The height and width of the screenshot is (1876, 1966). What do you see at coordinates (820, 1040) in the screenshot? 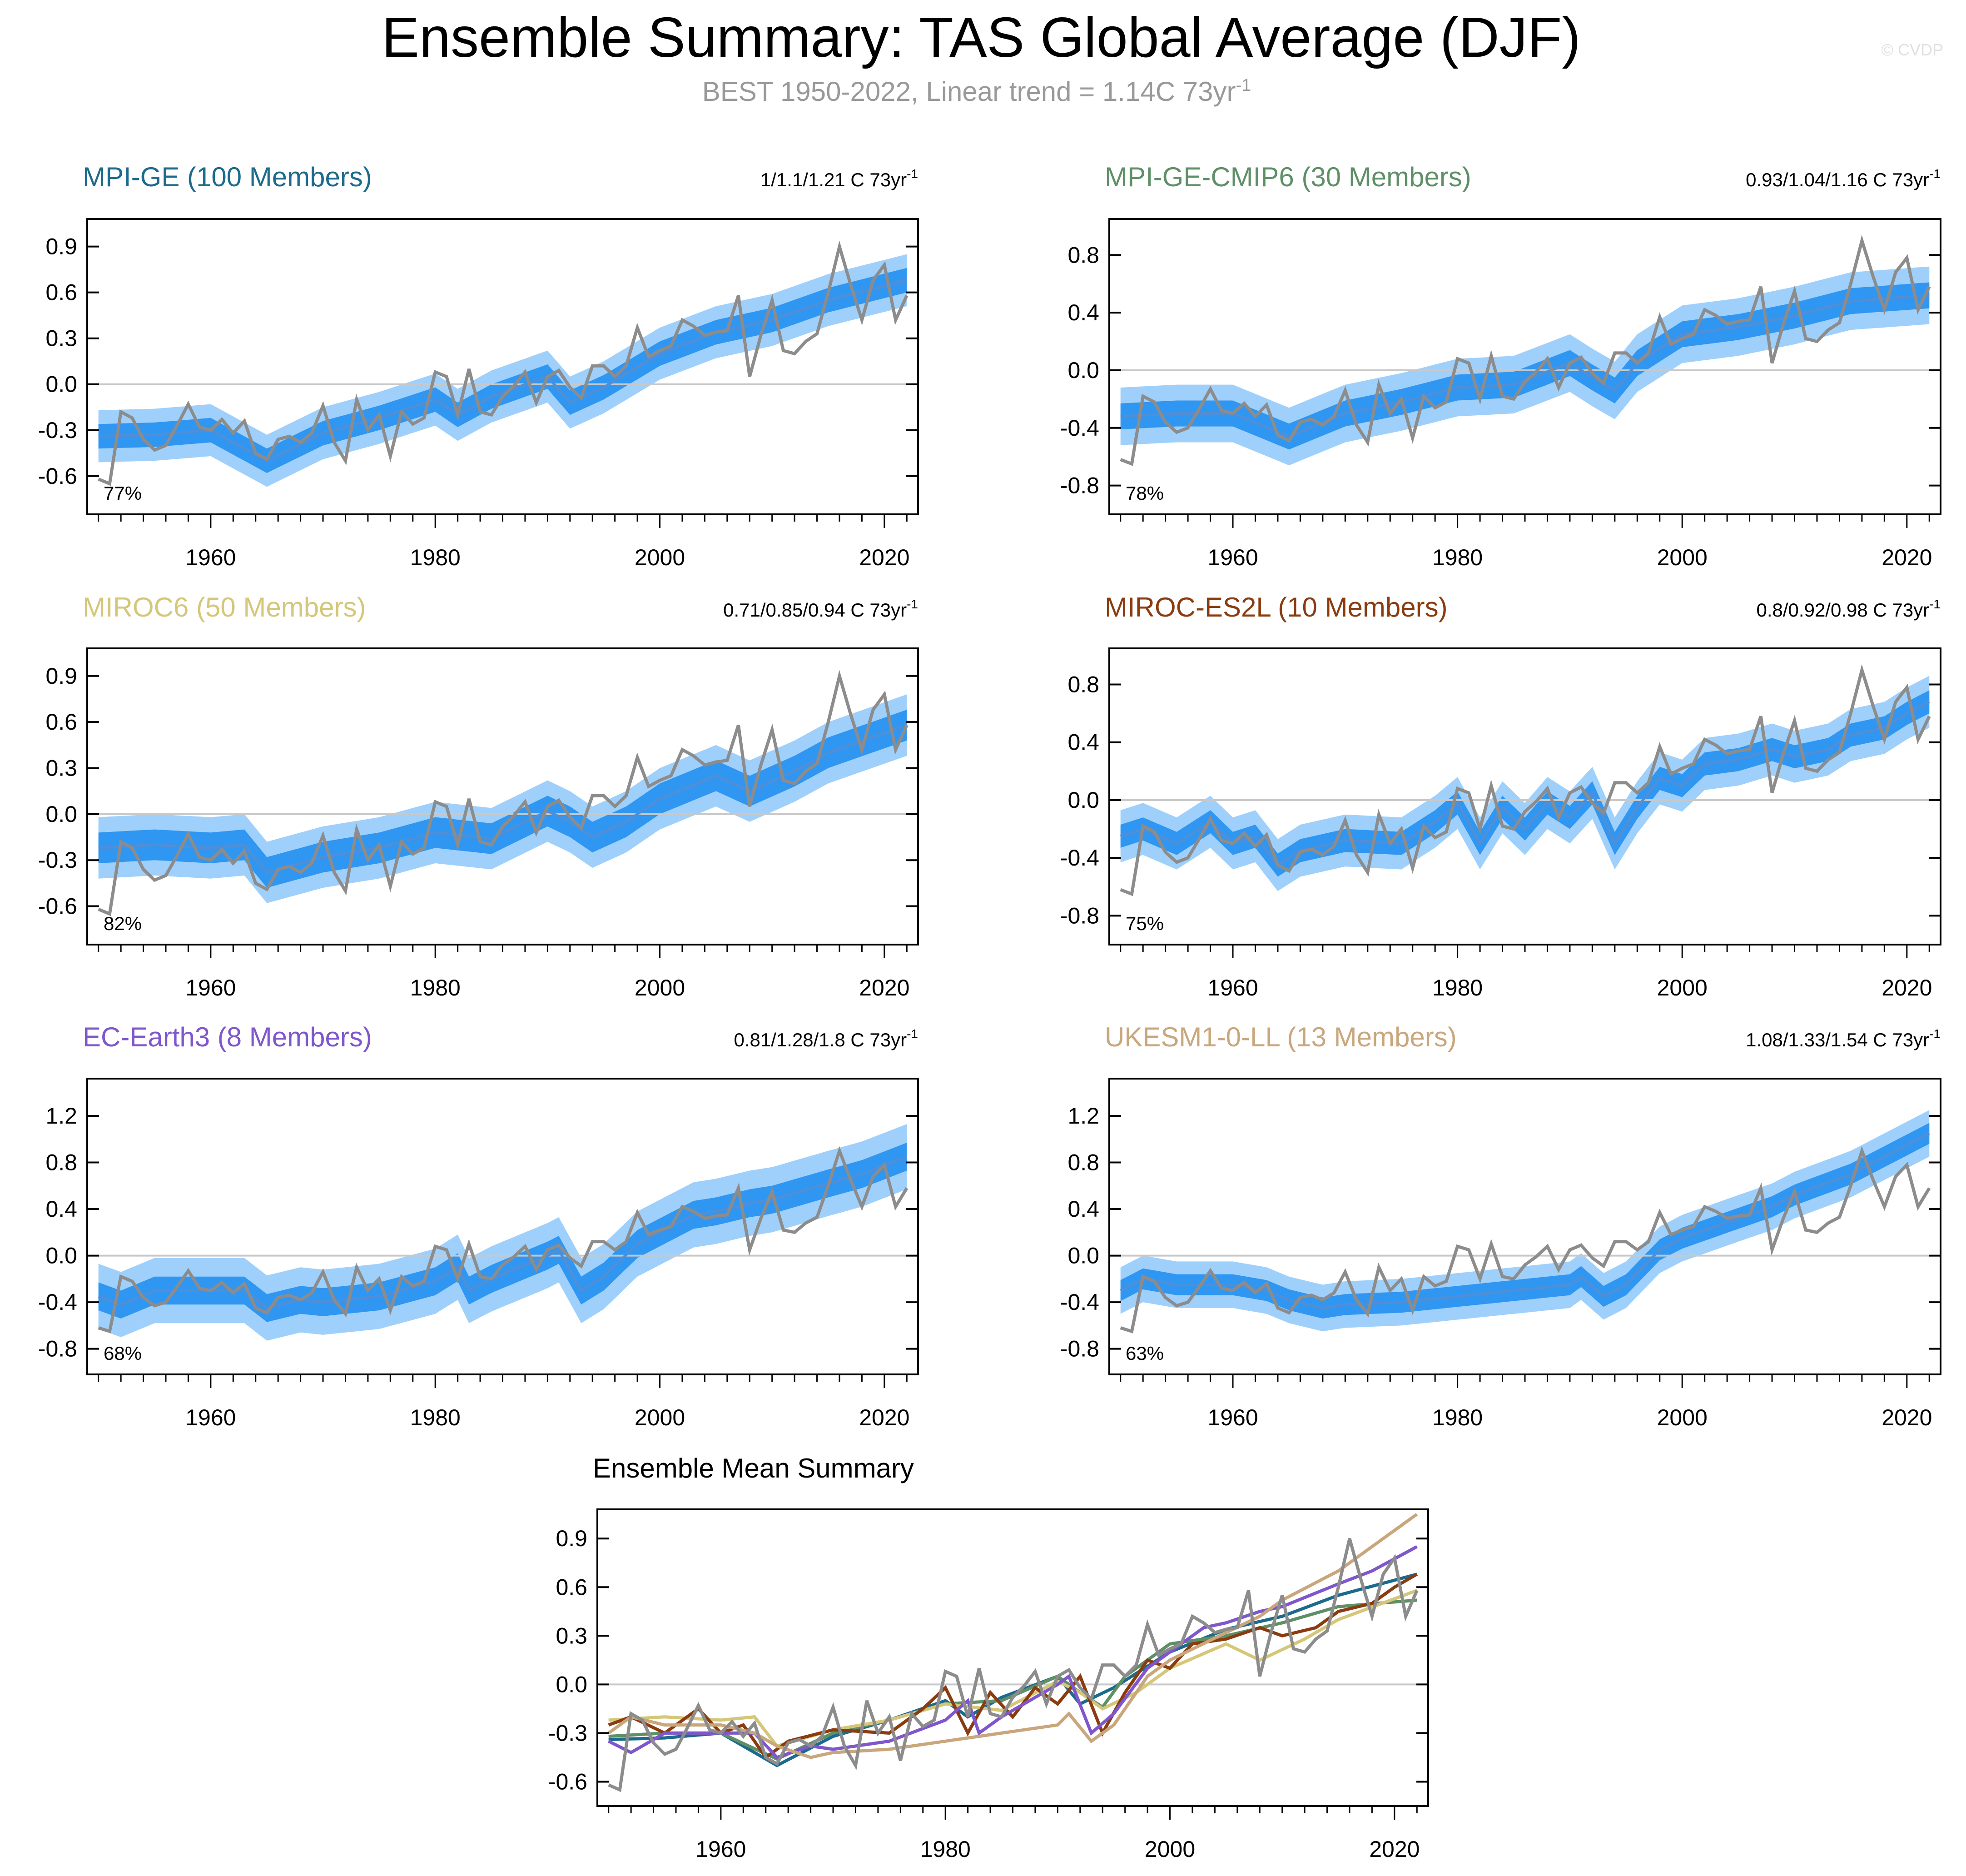
I see `trend-text: 0.81/1.28/1.8 C 73yr` at bounding box center [820, 1040].